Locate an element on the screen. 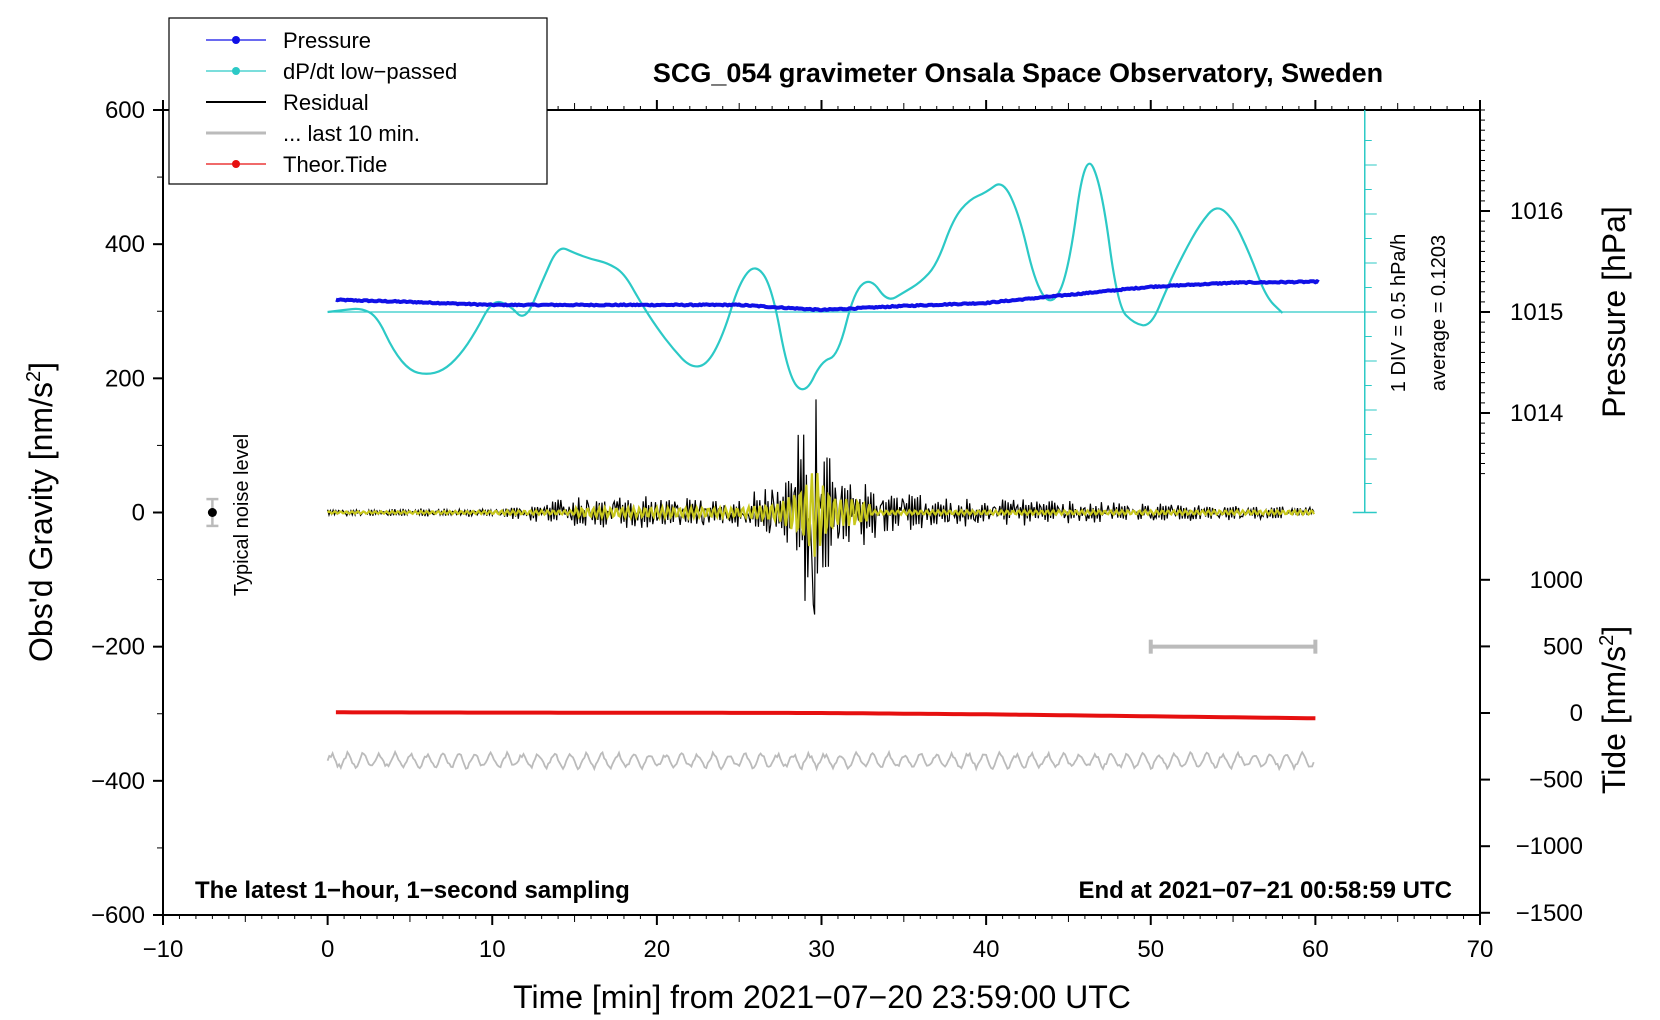 Image resolution: width=1660 pixels, height=1020 pixels. legend-pressure-dot is located at coordinates (236, 40).